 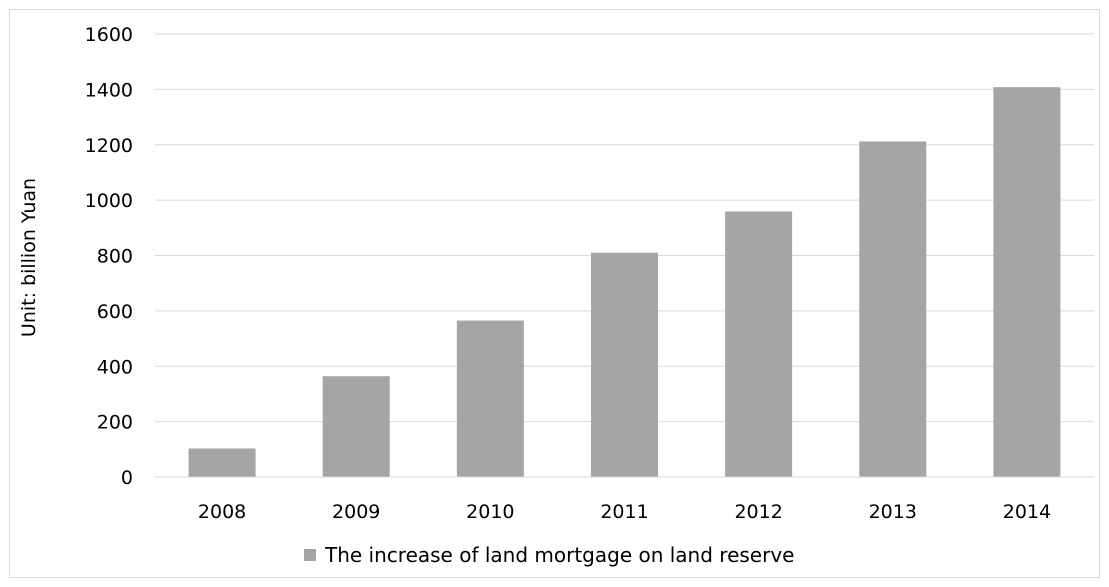 I want to click on bar-2014, so click(x=1027, y=282).